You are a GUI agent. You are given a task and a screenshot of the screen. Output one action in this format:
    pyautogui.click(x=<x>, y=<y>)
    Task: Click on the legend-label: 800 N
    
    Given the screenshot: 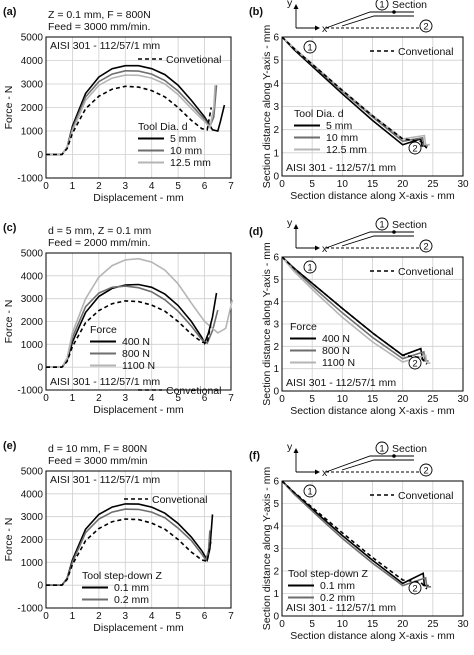 What is the action you would take?
    pyautogui.click(x=136, y=354)
    